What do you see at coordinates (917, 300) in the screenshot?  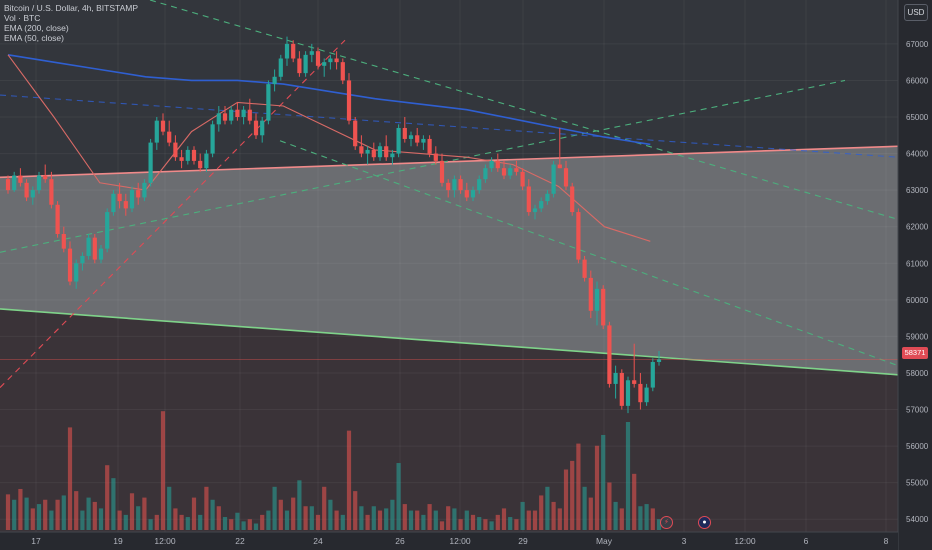 I see `y-tick-label: 60000` at bounding box center [917, 300].